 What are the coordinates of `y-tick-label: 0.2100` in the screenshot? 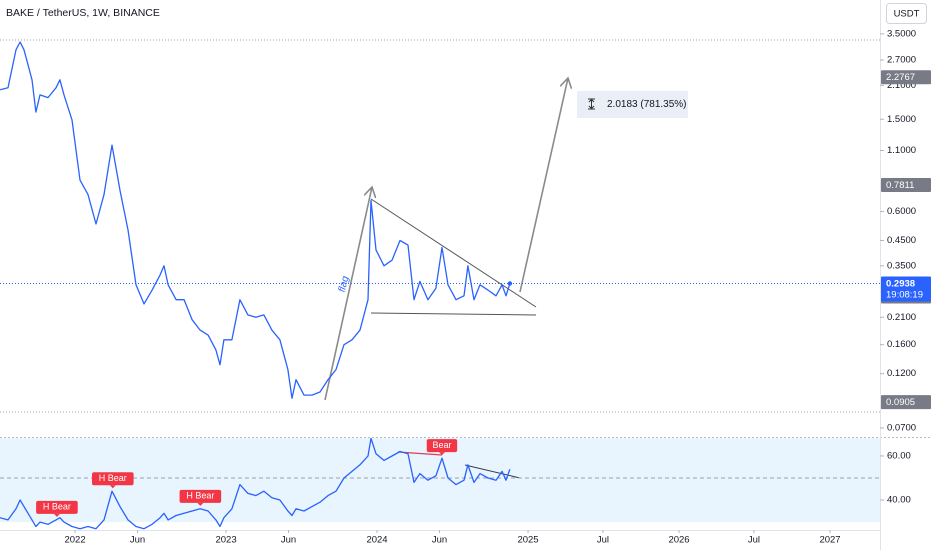 It's located at (901, 317).